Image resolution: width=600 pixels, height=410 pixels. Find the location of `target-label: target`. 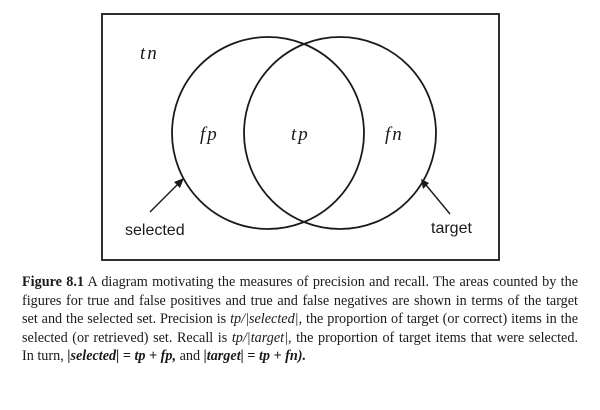

target-label: target is located at coordinates (451, 228).